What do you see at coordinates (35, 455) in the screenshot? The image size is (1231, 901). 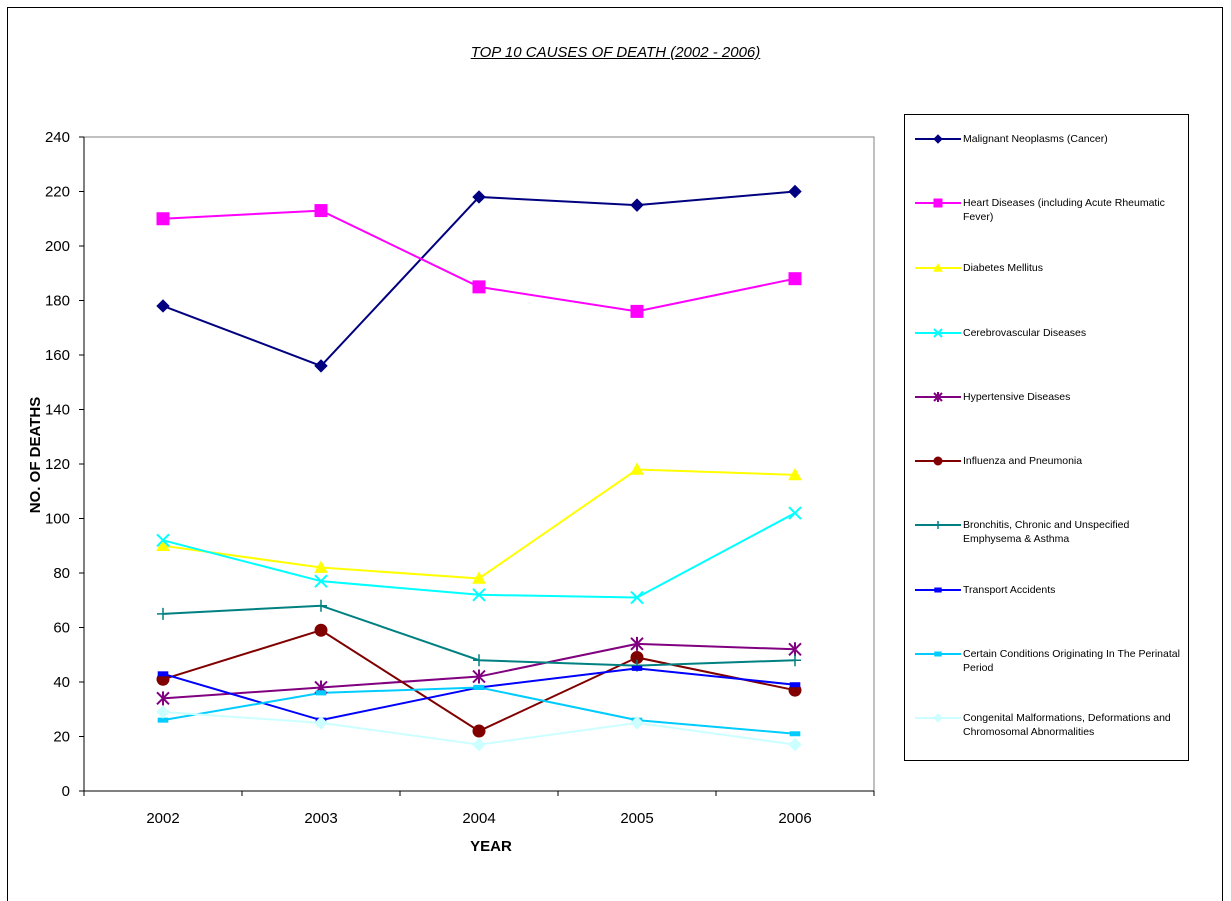 I see `y-axis-title: NO. OF DEATHS` at bounding box center [35, 455].